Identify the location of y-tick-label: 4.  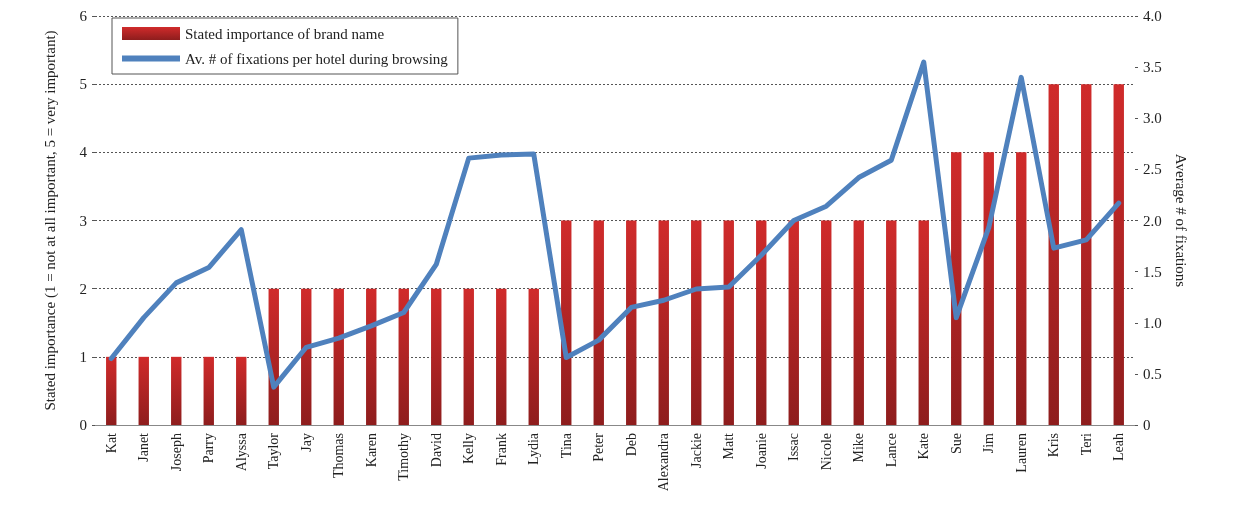
(83, 152).